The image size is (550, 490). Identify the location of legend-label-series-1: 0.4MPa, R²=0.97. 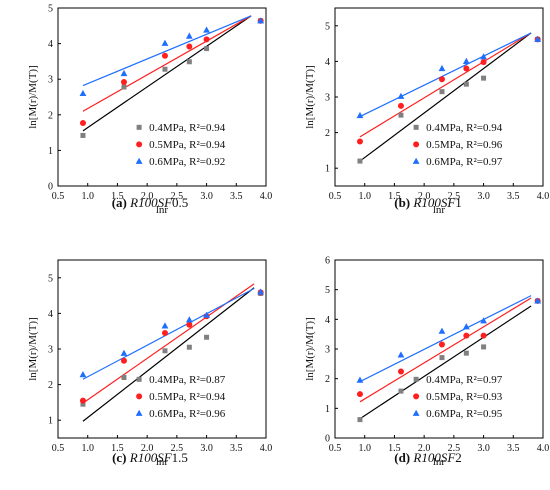
(464, 380).